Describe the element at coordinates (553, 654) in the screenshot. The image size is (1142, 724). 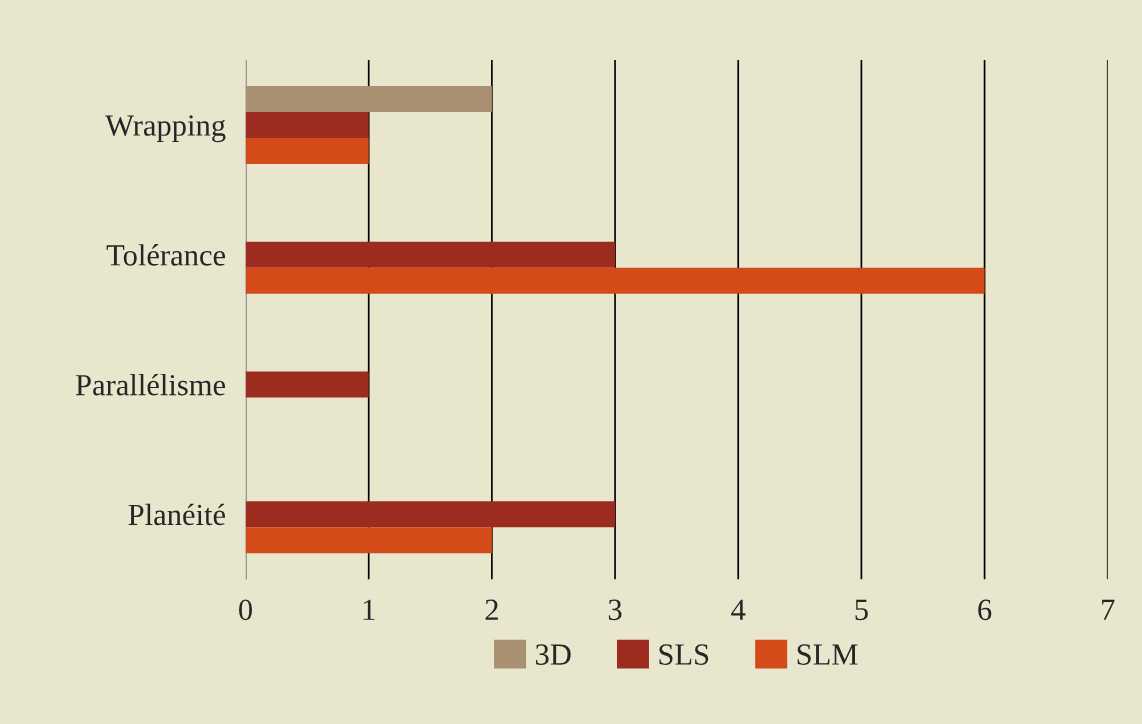
I see `legend-label: 3D` at that location.